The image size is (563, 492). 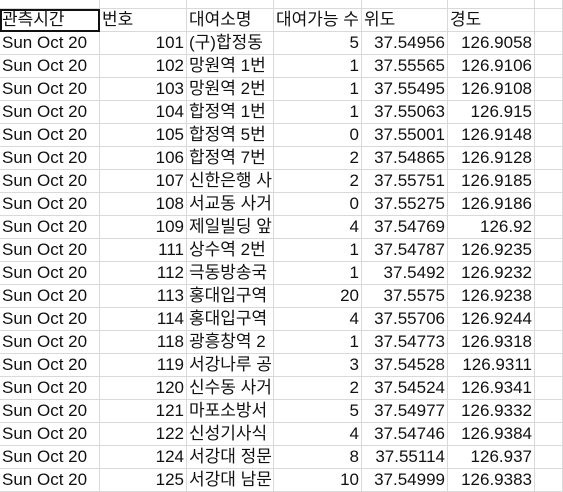 I want to click on cell-station-name: 서강대 정문, so click(x=230, y=457).